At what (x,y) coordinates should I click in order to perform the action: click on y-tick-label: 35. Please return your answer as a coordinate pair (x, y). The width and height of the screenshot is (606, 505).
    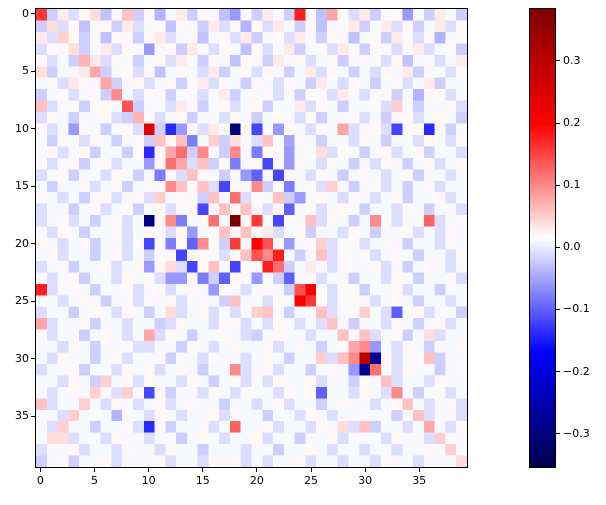
    Looking at the image, I should click on (22, 416).